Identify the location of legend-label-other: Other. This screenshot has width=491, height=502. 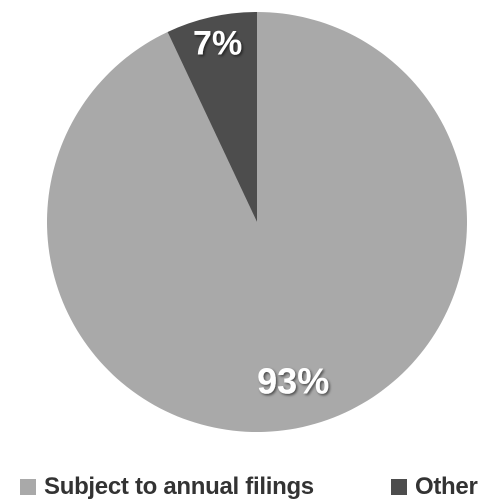
(446, 486).